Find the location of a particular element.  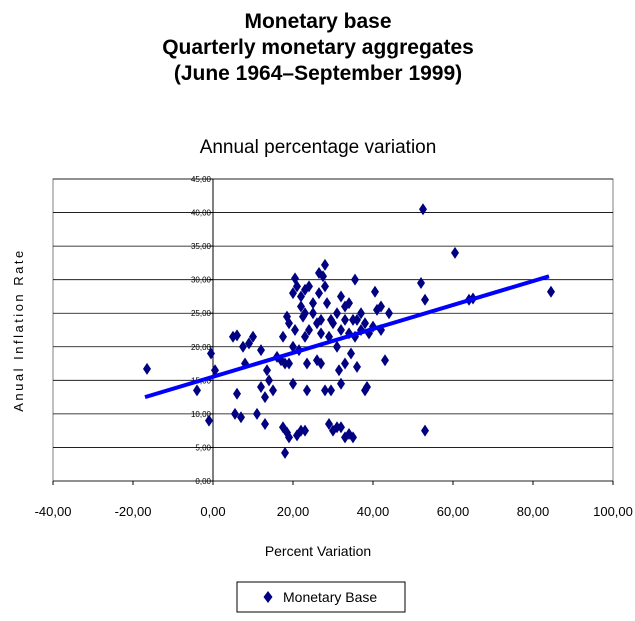

y-tick-label: 25,00 is located at coordinates (201, 313).